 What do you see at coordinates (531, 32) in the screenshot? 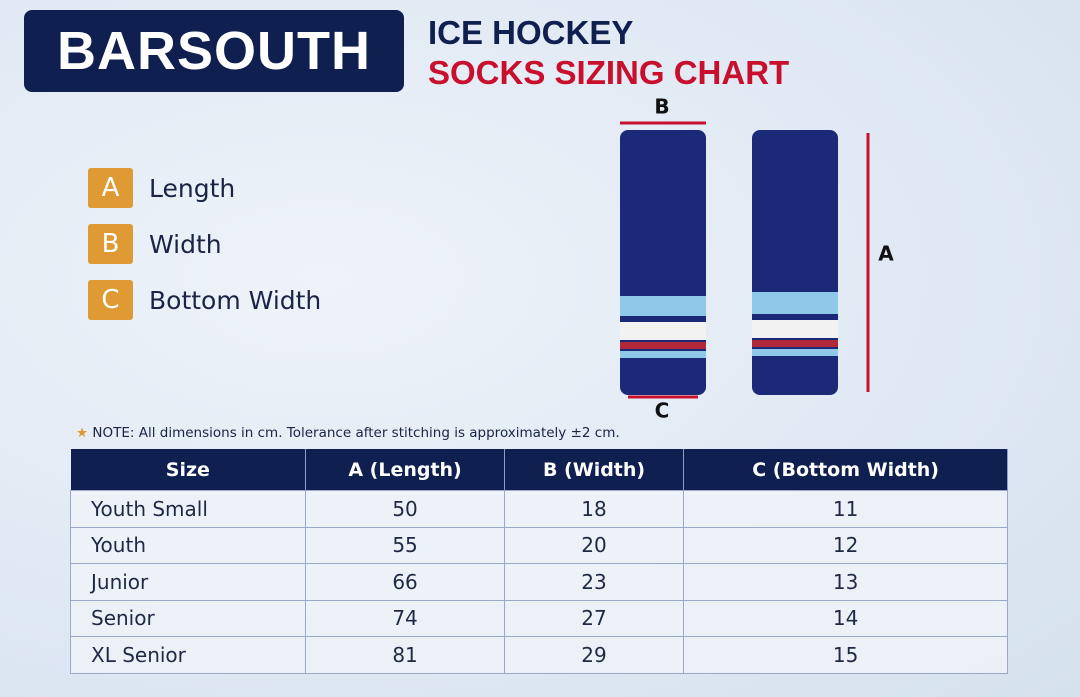
I see `title-line: ICE HOCKEY` at bounding box center [531, 32].